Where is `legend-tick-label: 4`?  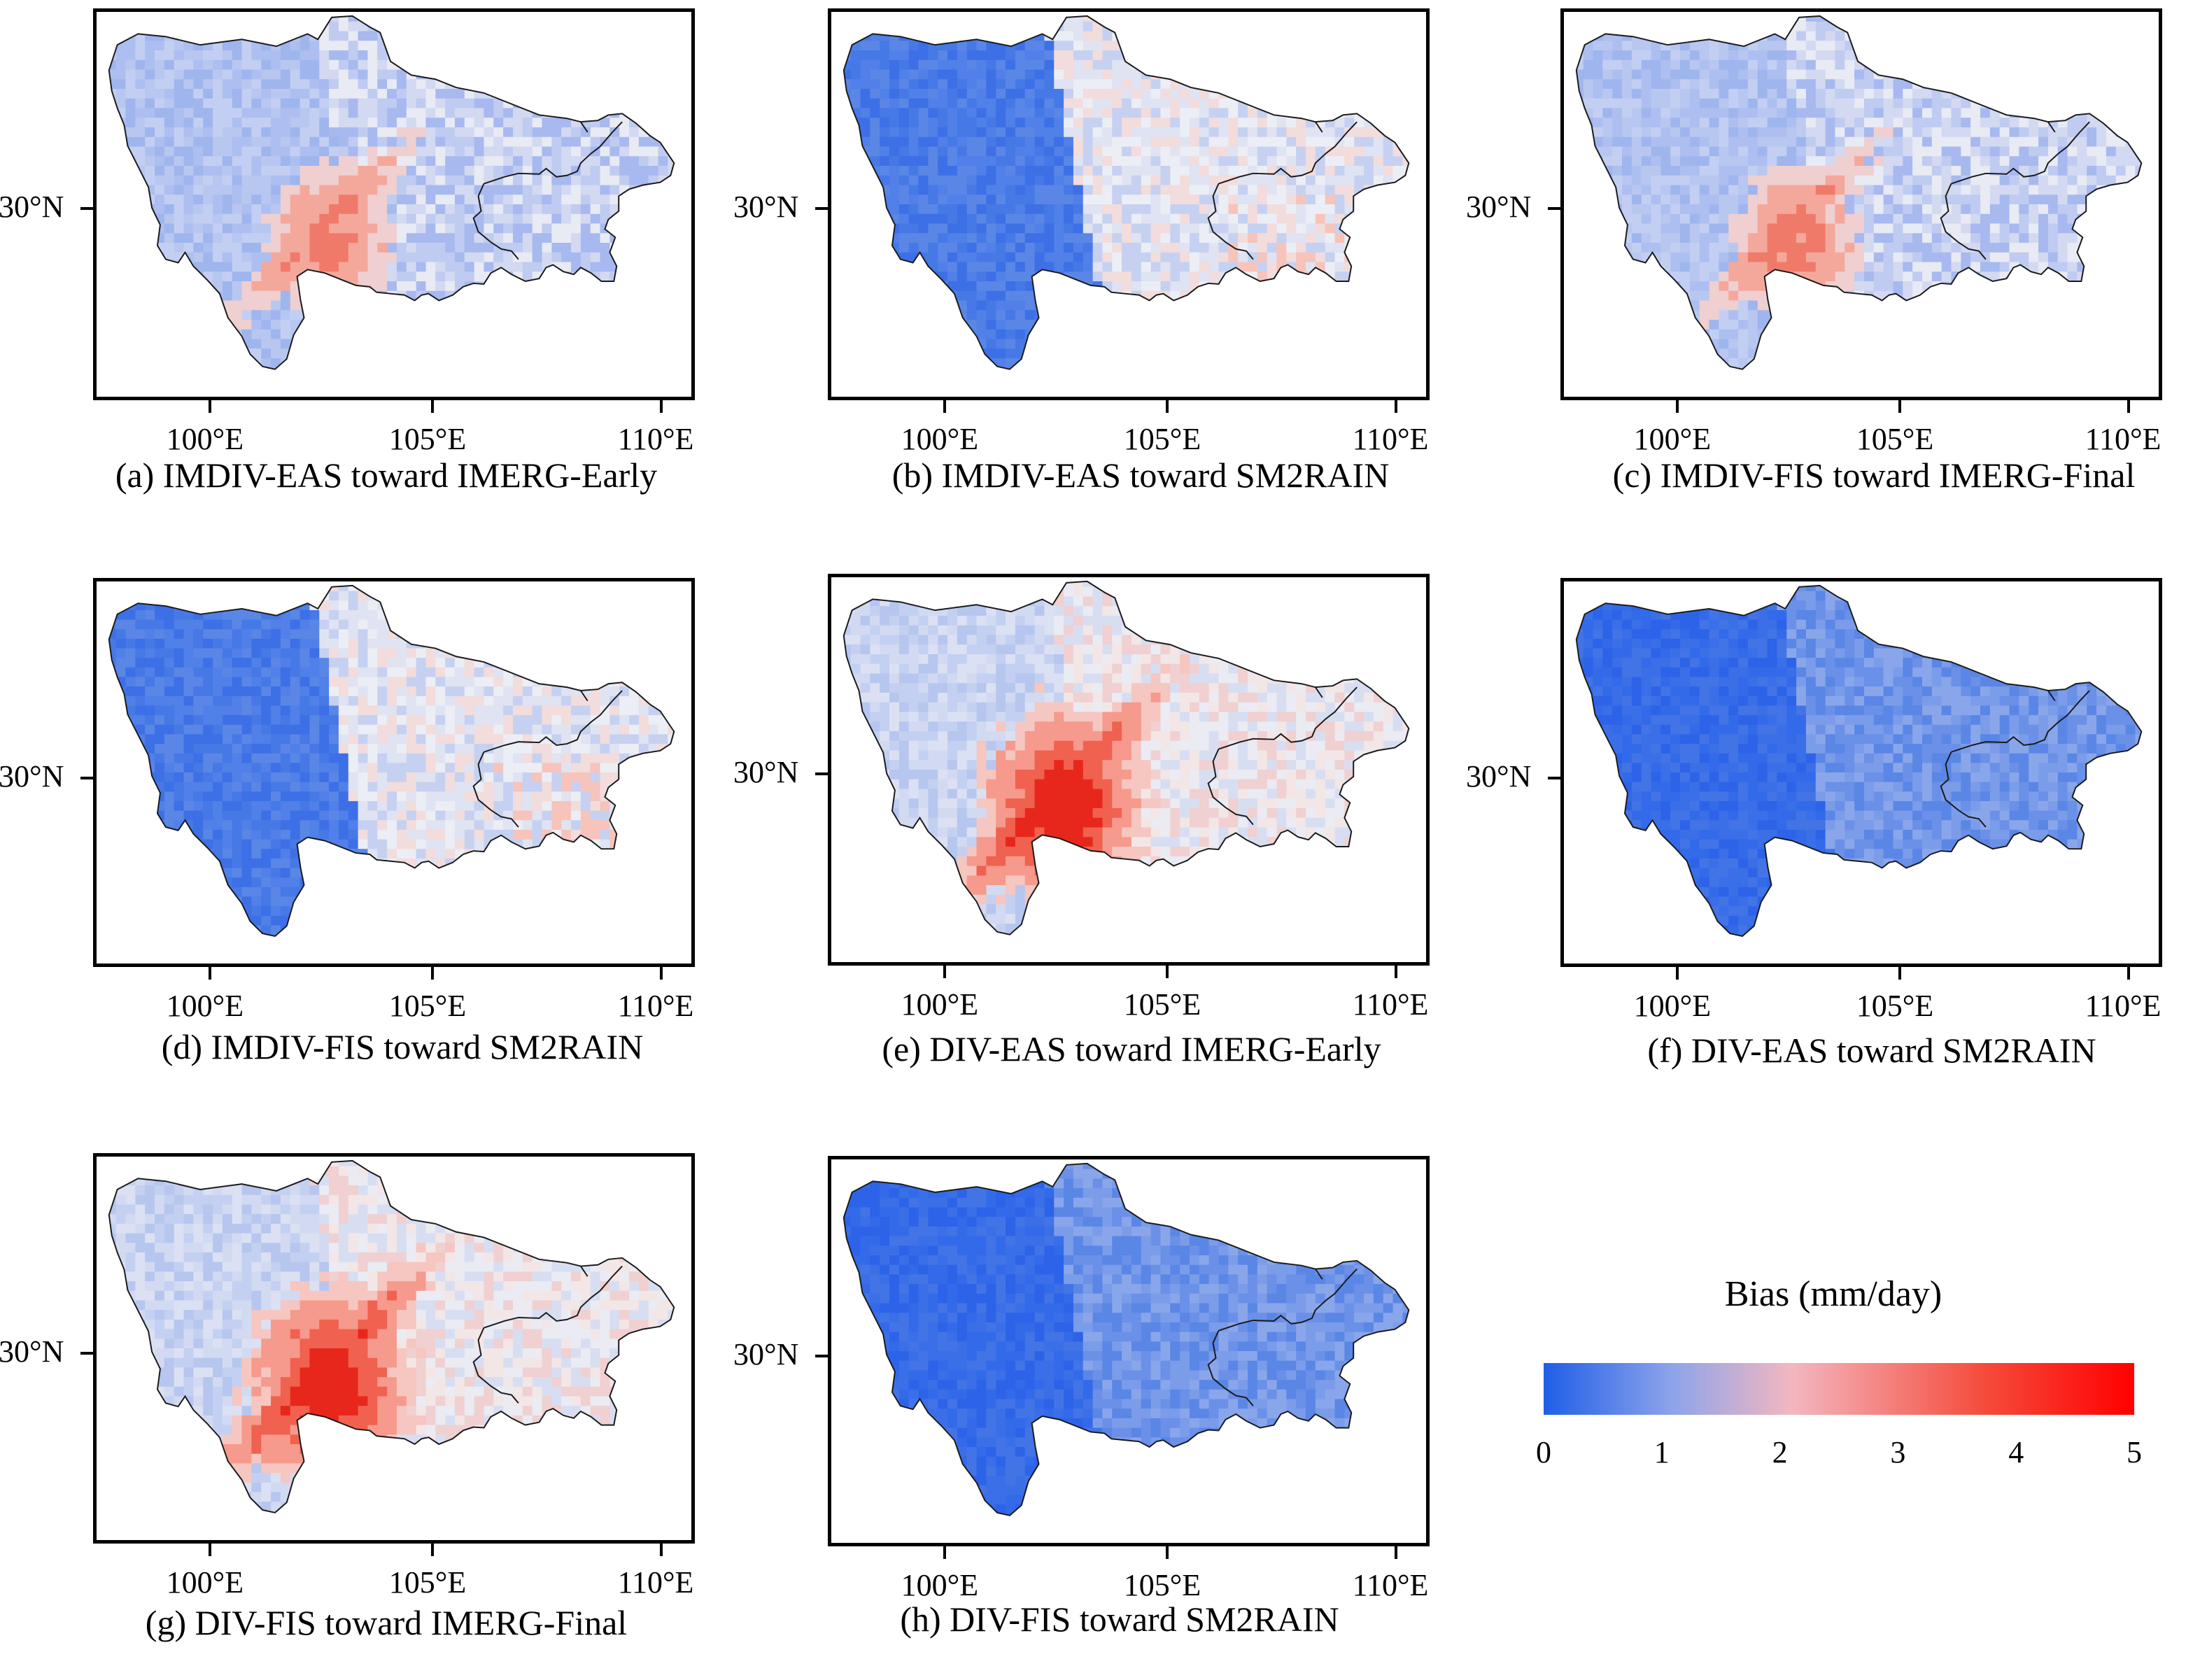 legend-tick-label: 4 is located at coordinates (2016, 1452).